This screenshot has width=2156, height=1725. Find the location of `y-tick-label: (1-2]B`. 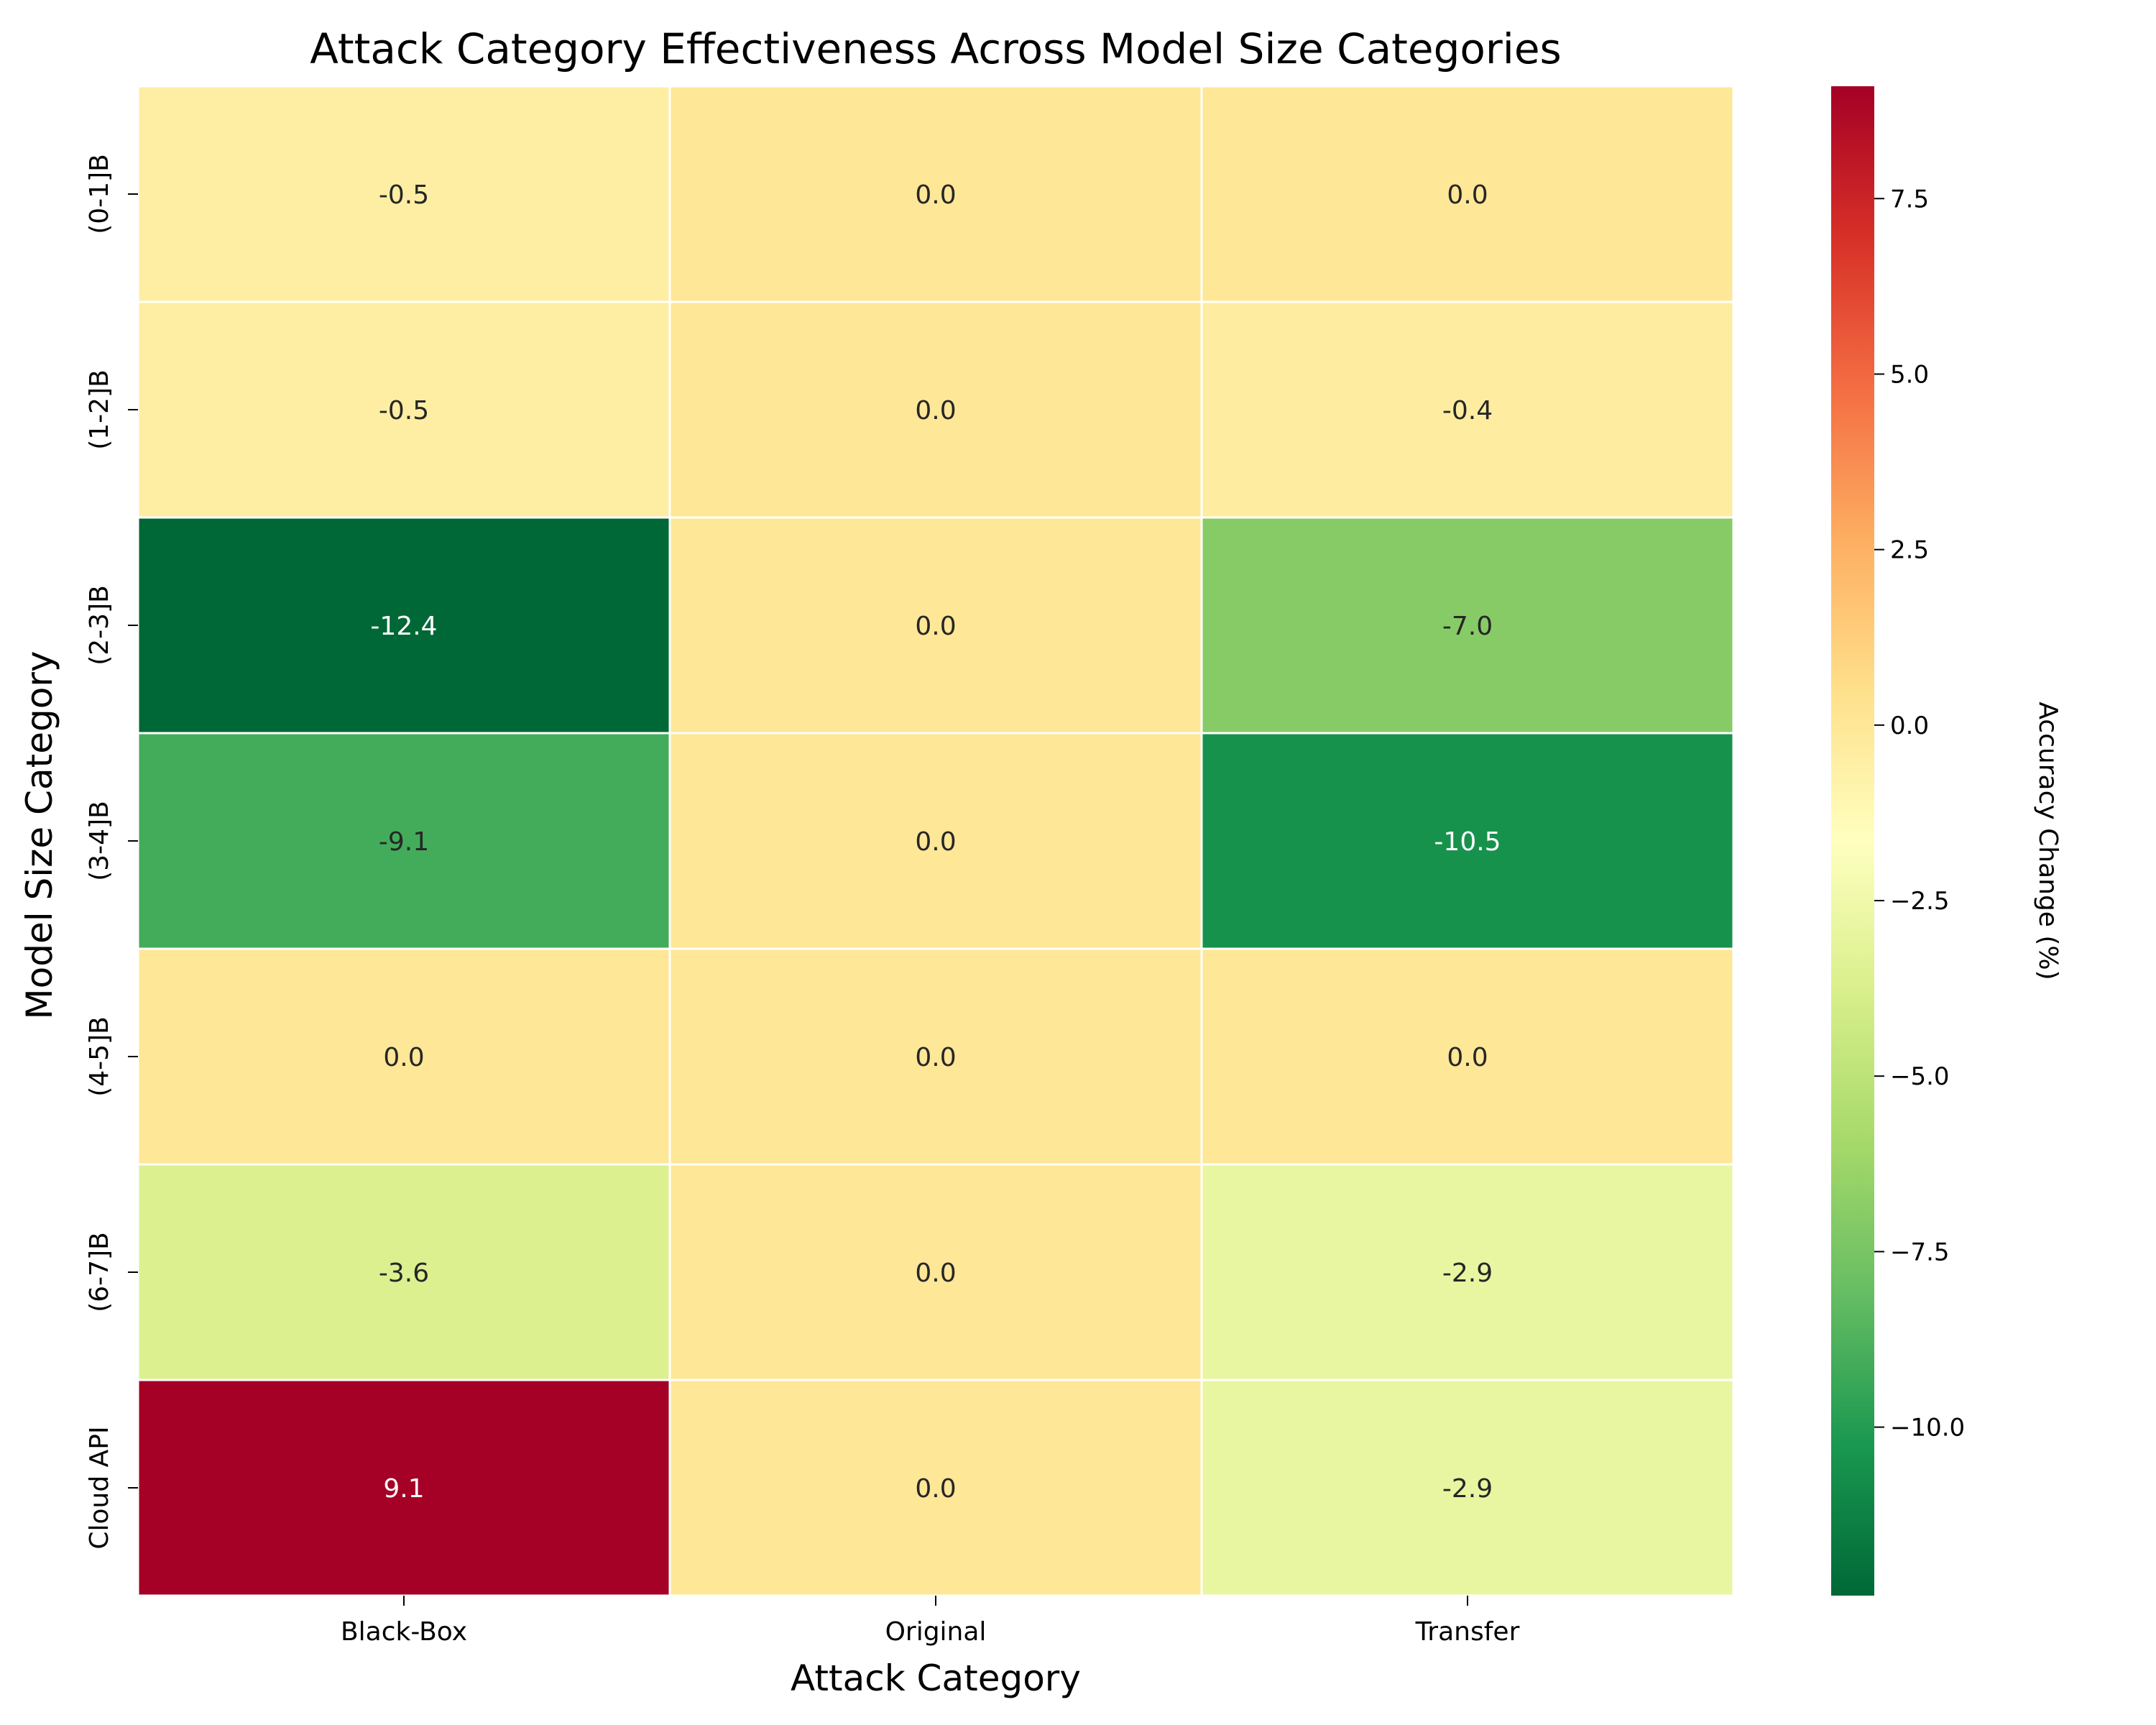

y-tick-label: (1-2]B is located at coordinates (99, 409).